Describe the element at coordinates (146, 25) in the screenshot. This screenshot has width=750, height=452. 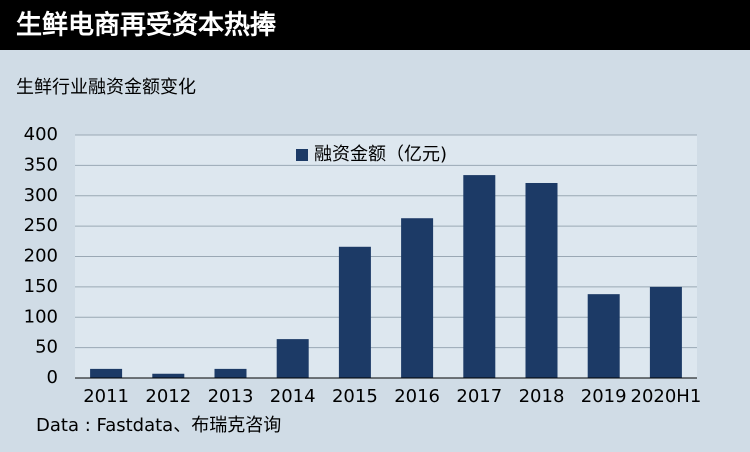
I see `chart-title: 生鲜电商再受资本热捧` at that location.